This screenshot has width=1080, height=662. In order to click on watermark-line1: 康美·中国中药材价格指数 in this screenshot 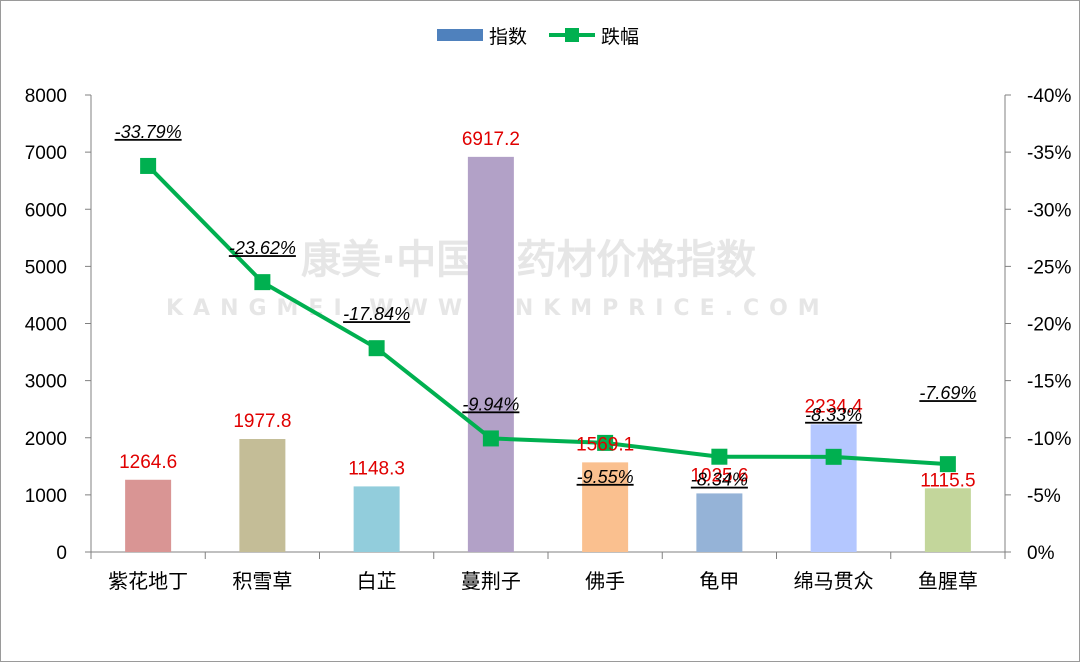, I will do `click(528, 260)`.